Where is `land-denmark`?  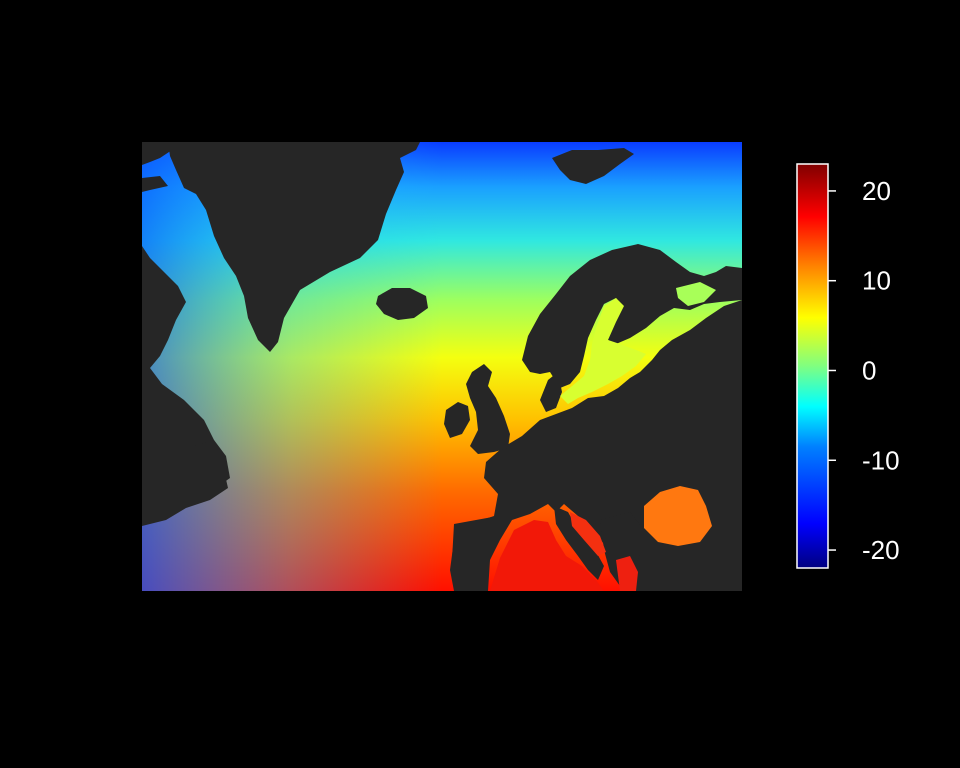
land-denmark is located at coordinates (551, 392).